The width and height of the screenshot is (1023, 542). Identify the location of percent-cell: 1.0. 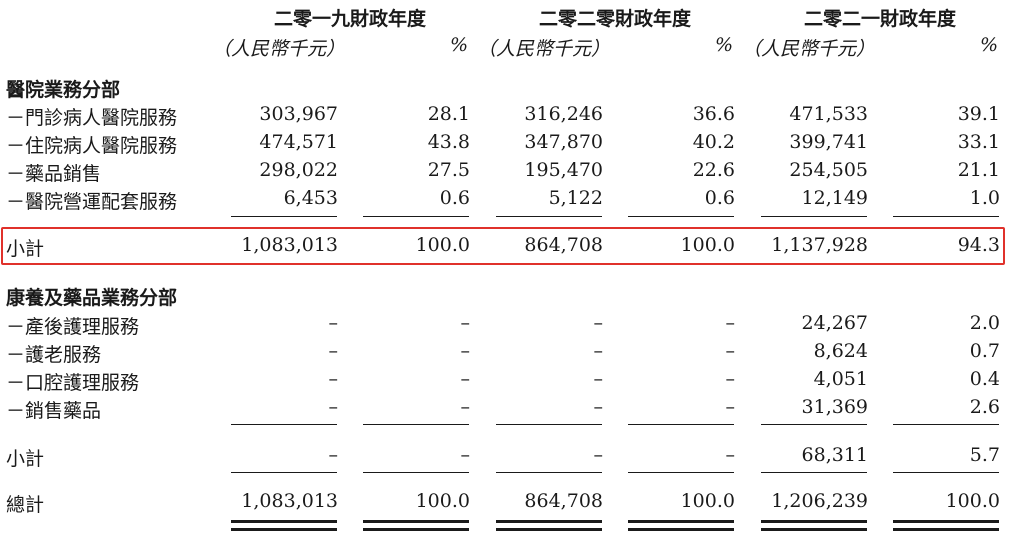
(984, 198).